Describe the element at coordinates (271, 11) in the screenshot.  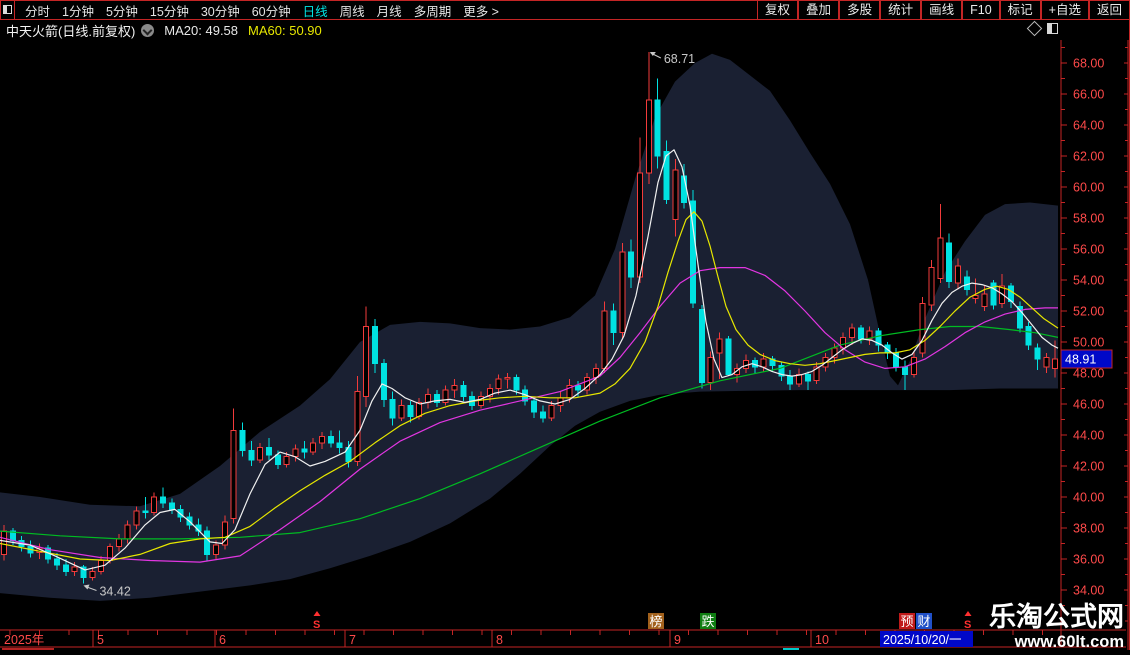
I see `menu-item-5: 60分钟` at that location.